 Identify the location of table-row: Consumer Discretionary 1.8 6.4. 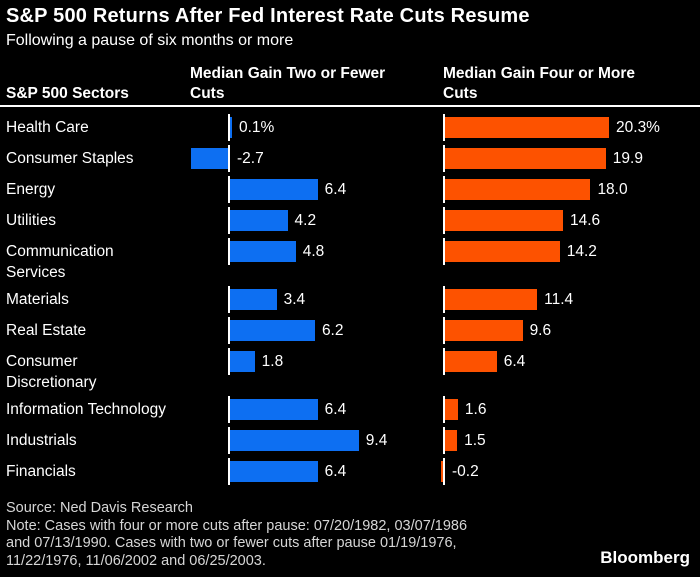
(350, 370).